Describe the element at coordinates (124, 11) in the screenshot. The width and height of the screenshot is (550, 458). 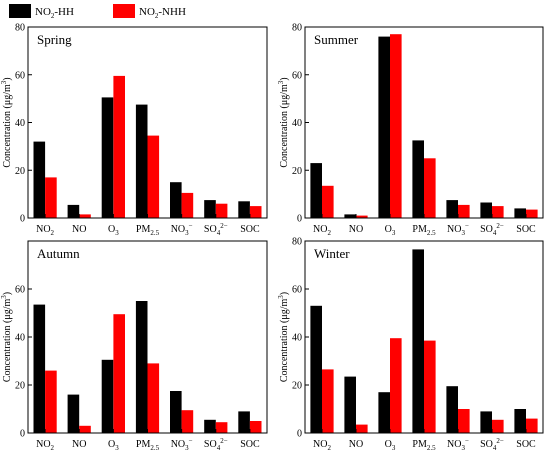
I see `legend-swatch-nhh` at that location.